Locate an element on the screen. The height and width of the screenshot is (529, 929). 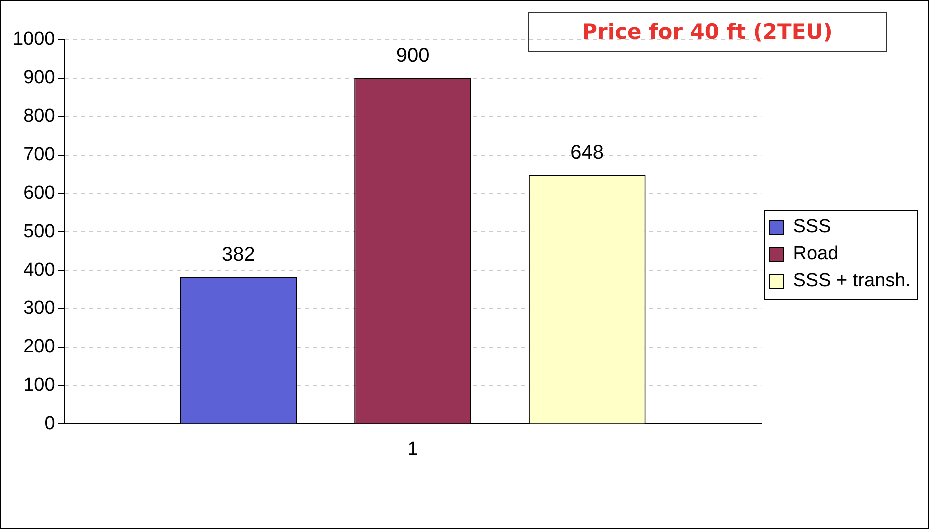
y-tick-label: 100 is located at coordinates (40, 385).